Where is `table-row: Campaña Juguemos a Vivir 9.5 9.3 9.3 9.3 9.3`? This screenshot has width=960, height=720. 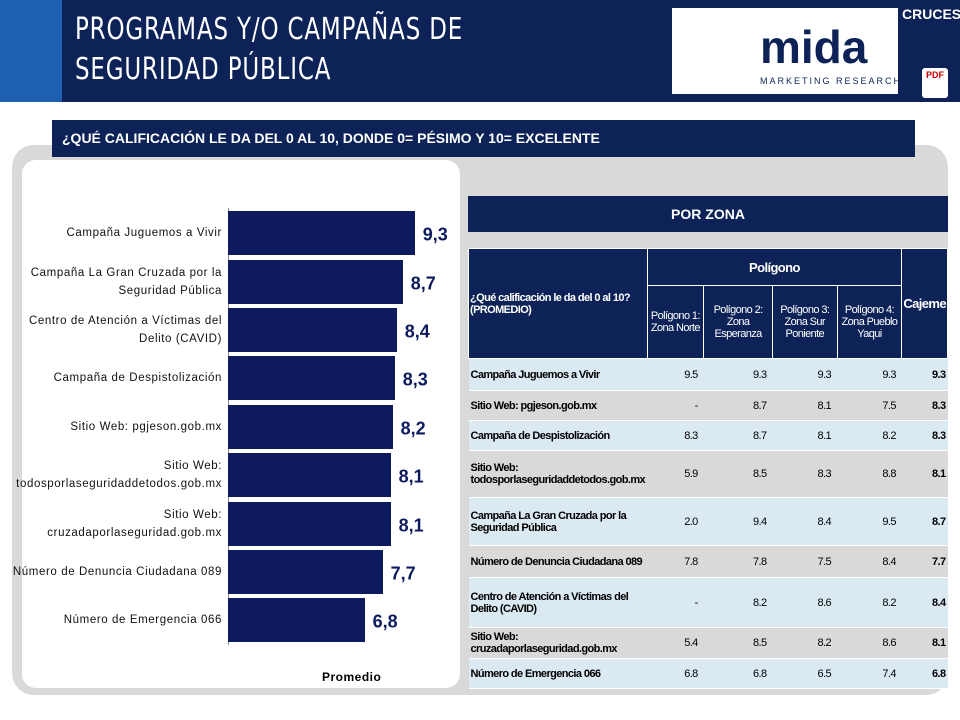 table-row: Campaña Juguemos a Vivir 9.5 9.3 9.3 9.3 9.3 is located at coordinates (708, 374).